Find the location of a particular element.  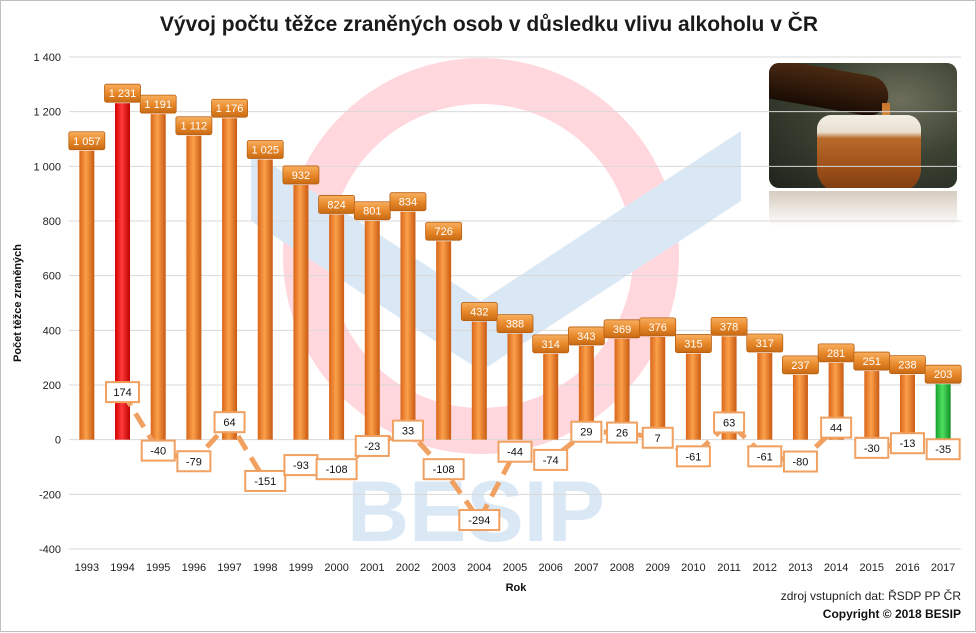

y-tick-label: 400 is located at coordinates (52, 331).